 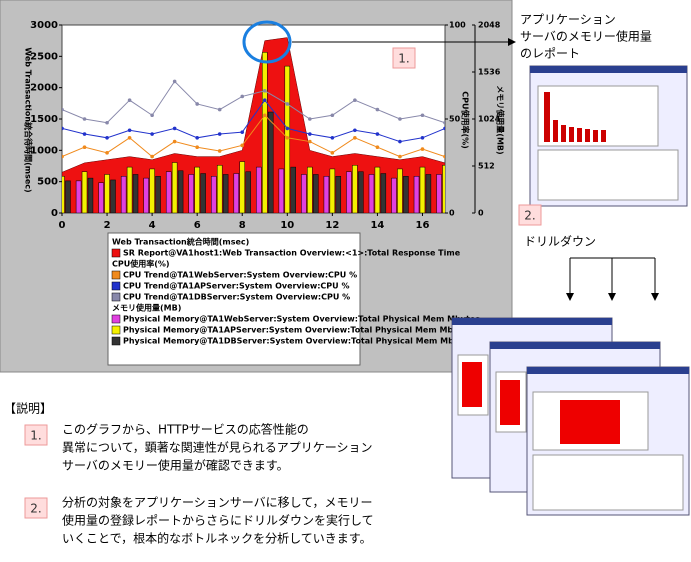 I want to click on x-tick-label: 12, so click(x=332, y=225).